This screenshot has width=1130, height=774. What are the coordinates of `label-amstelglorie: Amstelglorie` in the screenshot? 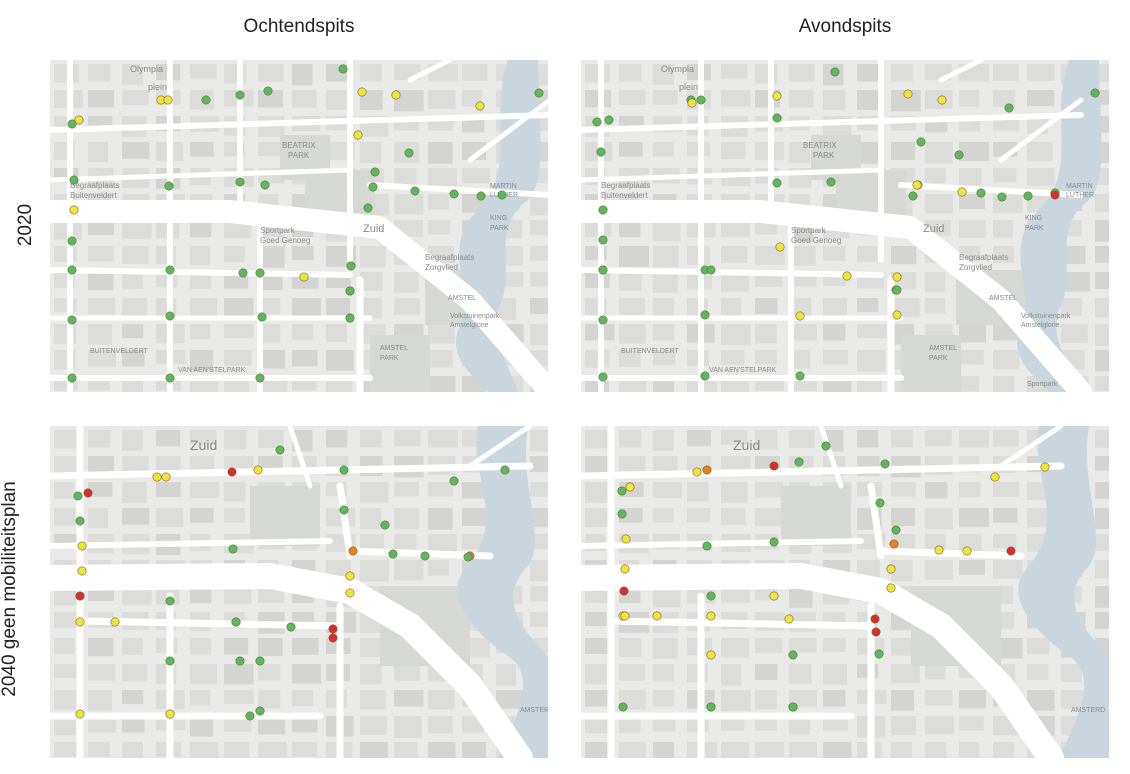 It's located at (1040, 325).